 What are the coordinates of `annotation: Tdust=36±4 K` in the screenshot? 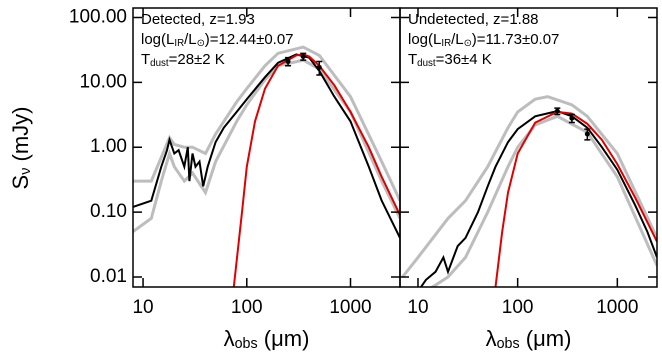 It's located at (450, 60).